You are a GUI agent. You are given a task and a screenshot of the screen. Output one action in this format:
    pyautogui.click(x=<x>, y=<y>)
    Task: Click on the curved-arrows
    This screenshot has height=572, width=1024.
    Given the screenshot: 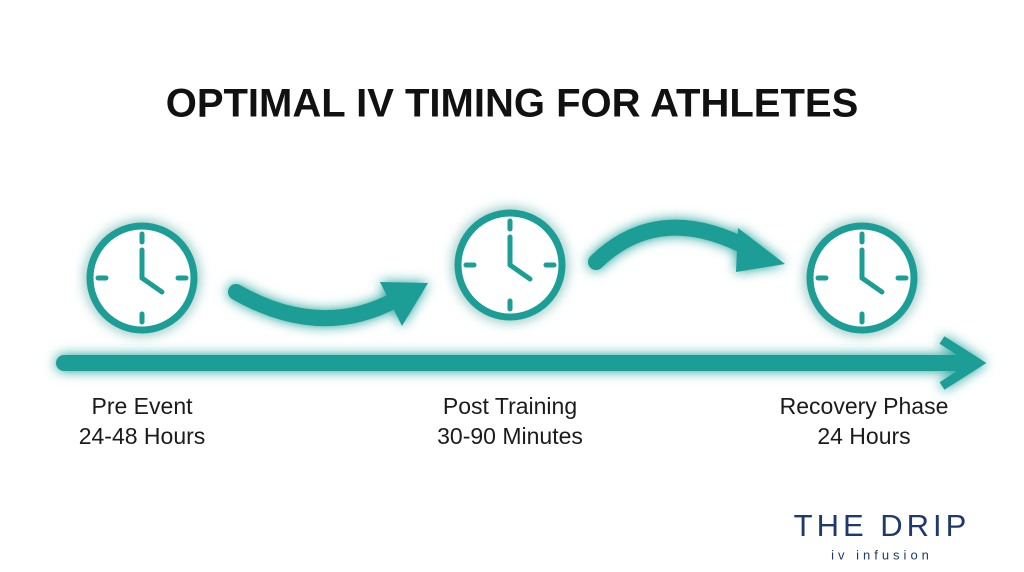 What is the action you would take?
    pyautogui.click(x=506, y=273)
    